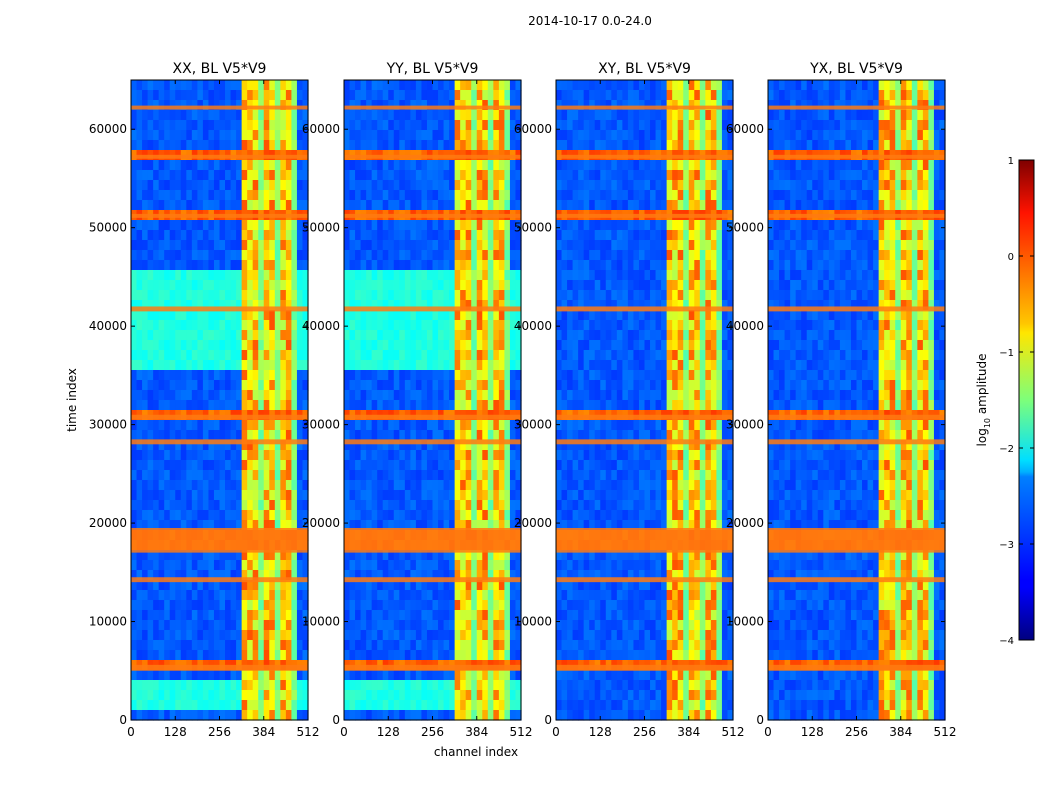 This screenshot has width=1050, height=800. I want to click on rfi-band, so click(432, 156).